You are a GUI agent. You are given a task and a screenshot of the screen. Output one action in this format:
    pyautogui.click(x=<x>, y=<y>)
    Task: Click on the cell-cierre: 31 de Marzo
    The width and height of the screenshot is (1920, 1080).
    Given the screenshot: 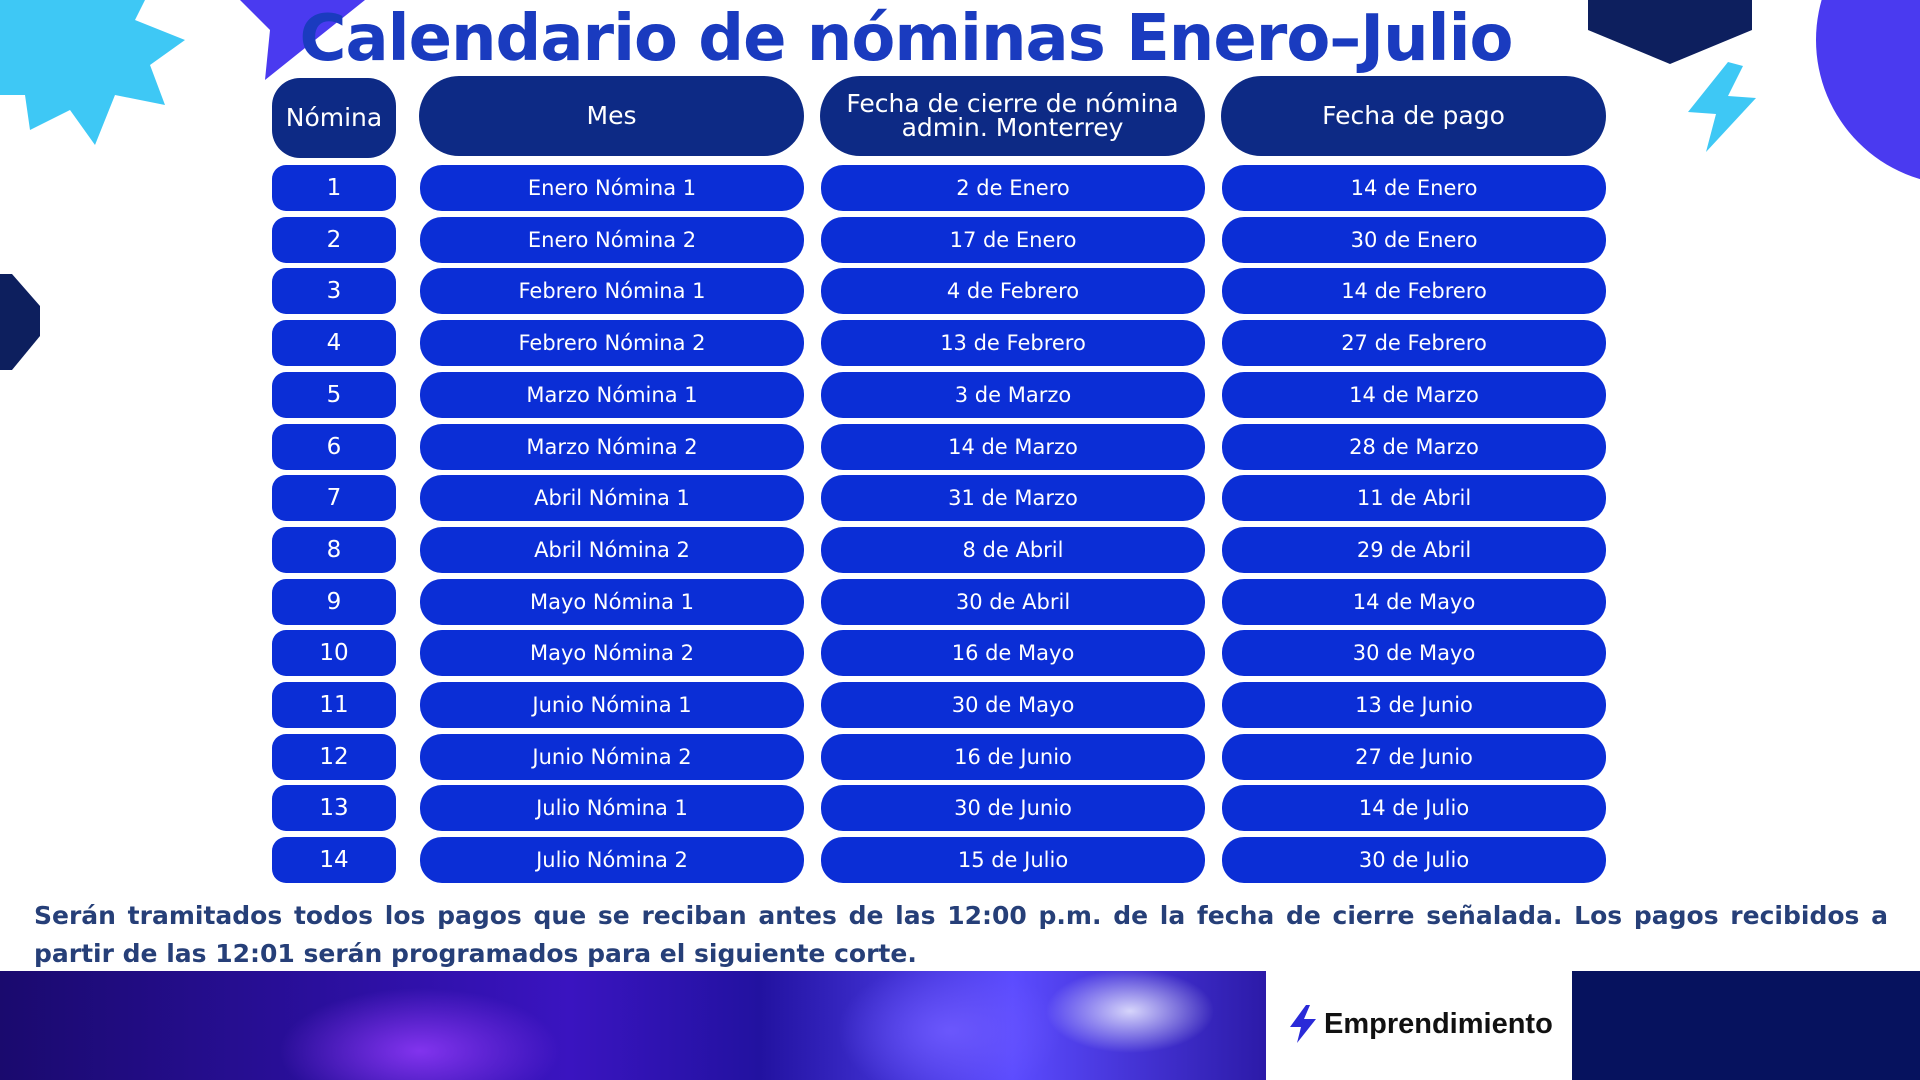 What is the action you would take?
    pyautogui.click(x=1013, y=498)
    